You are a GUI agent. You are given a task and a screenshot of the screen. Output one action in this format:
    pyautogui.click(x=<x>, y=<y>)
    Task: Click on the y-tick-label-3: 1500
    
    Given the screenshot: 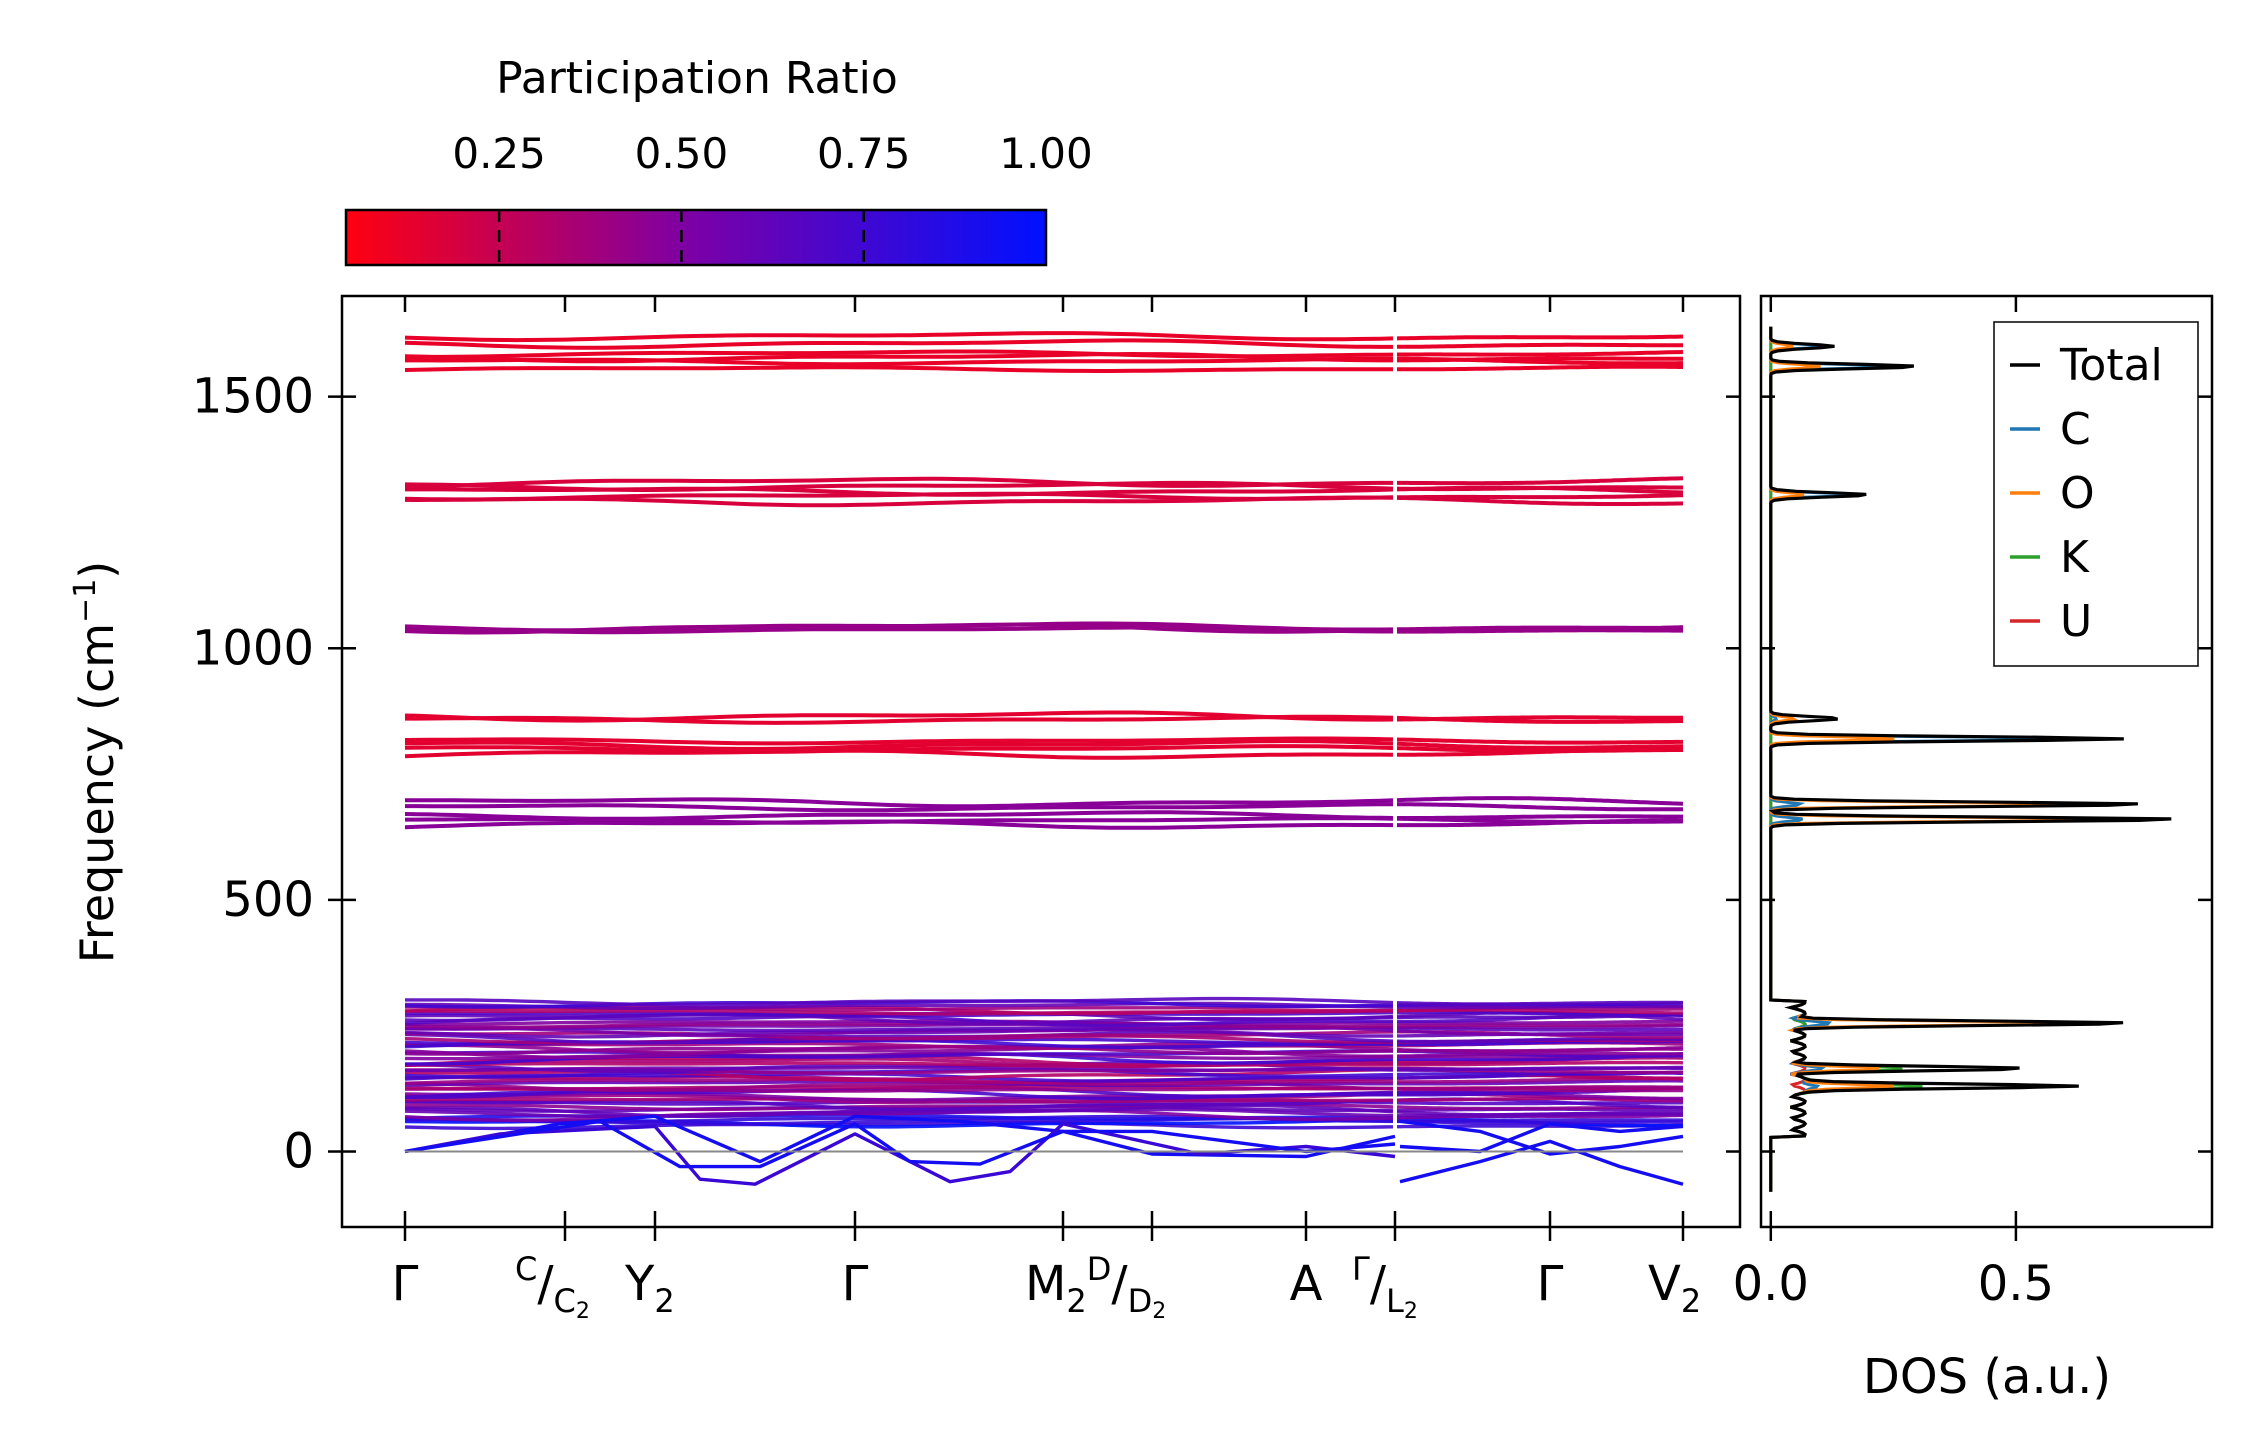 What is the action you would take?
    pyautogui.click(x=253, y=397)
    